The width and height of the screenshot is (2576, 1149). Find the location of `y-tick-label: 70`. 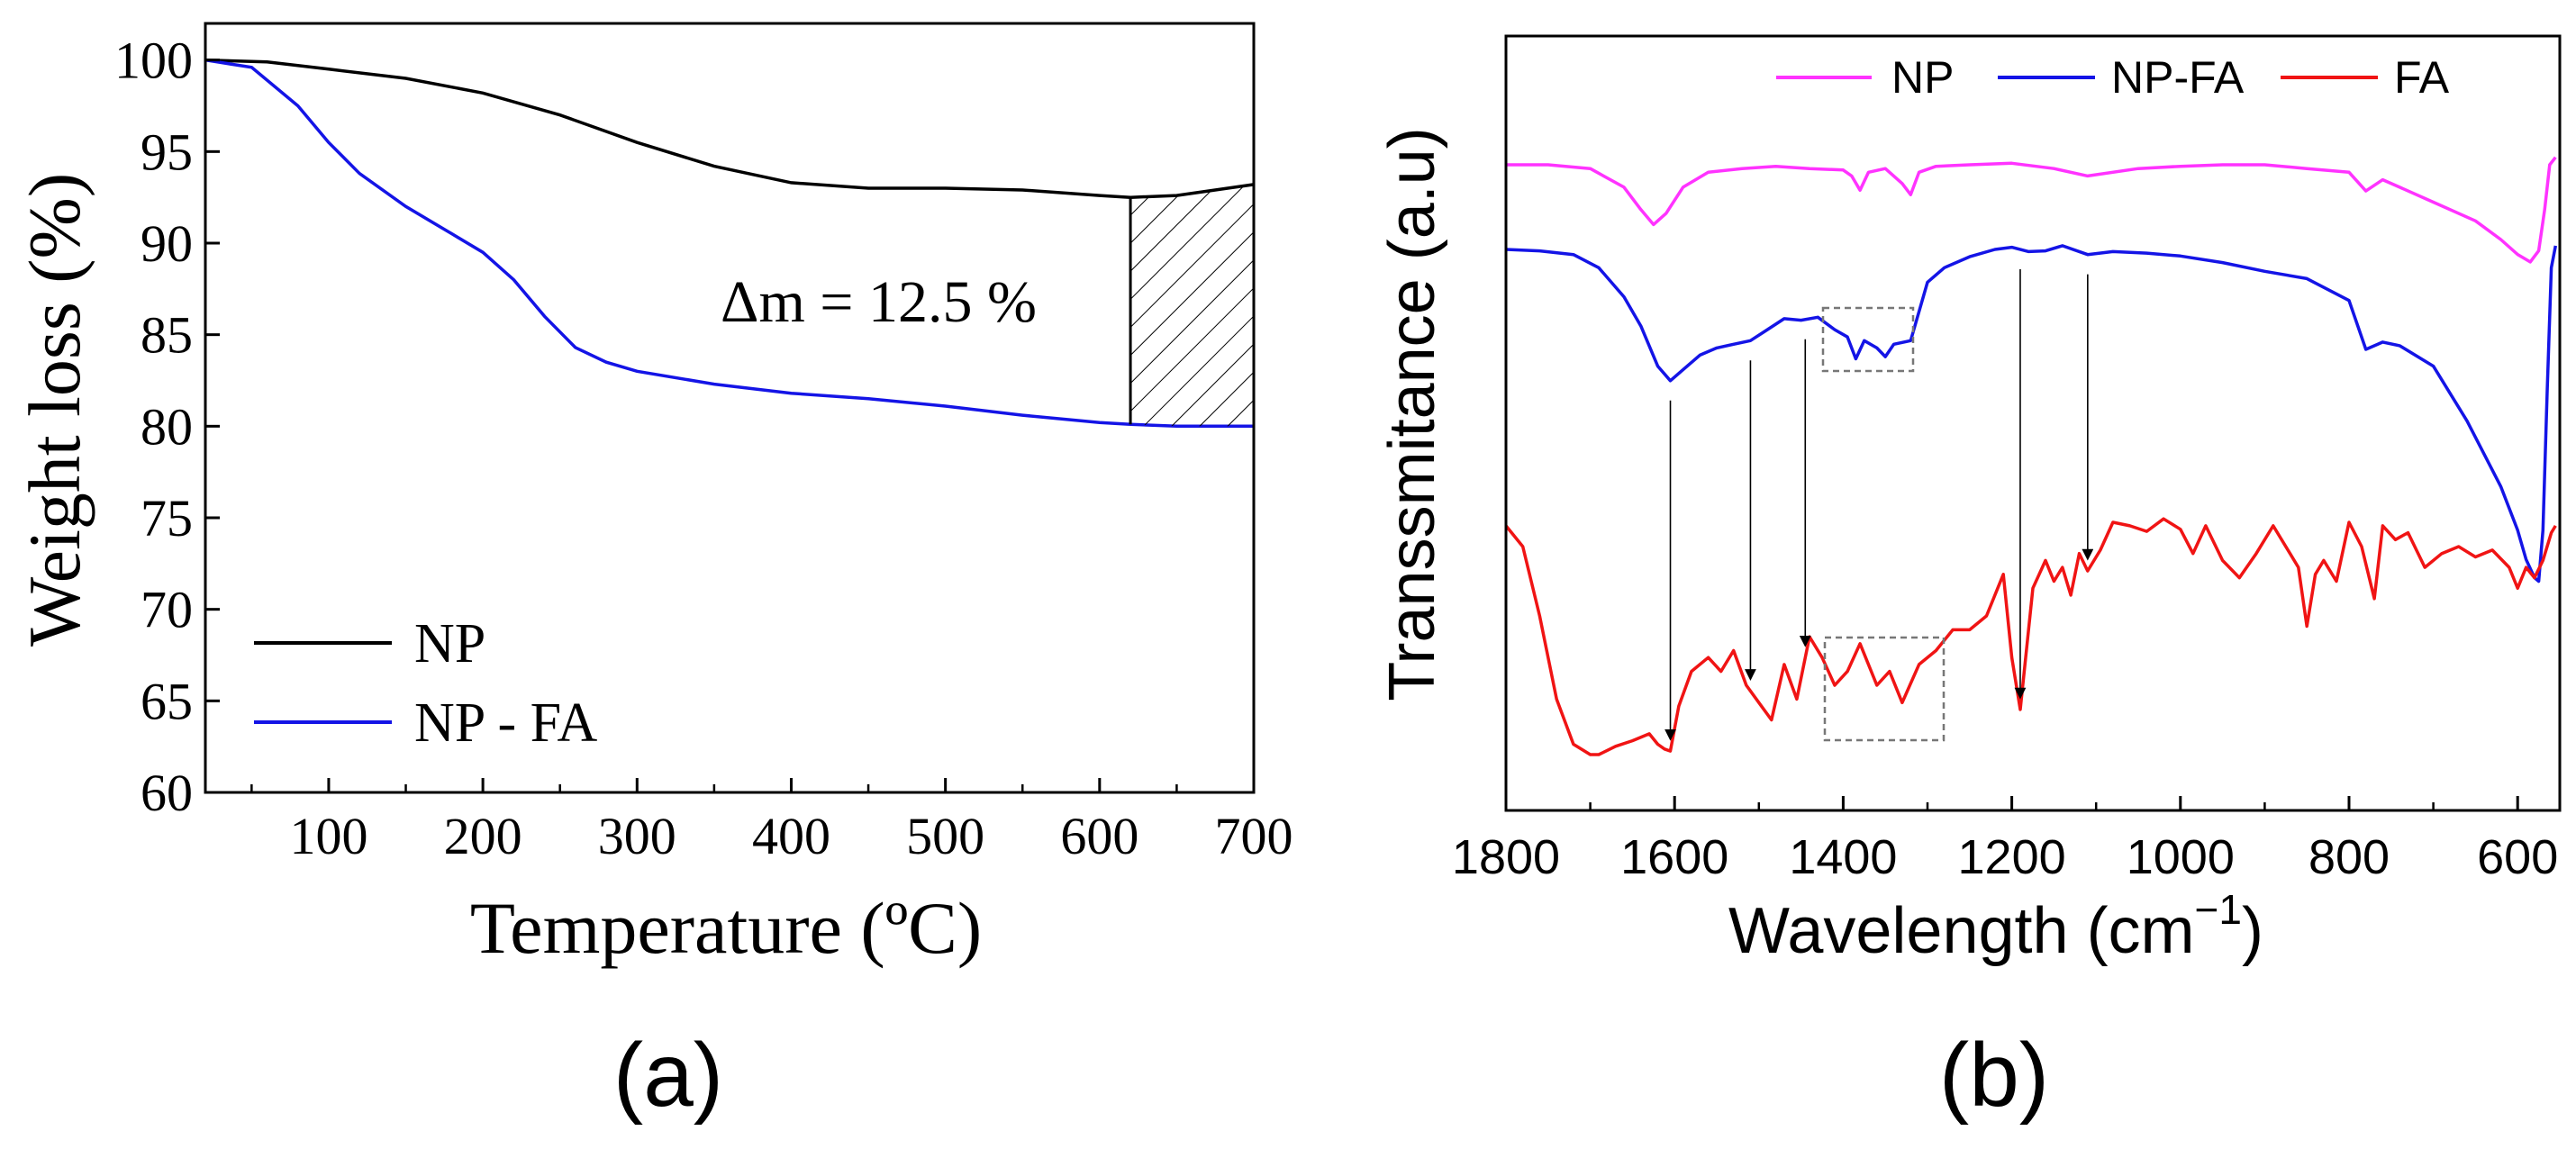

y-tick-label: 70 is located at coordinates (167, 610).